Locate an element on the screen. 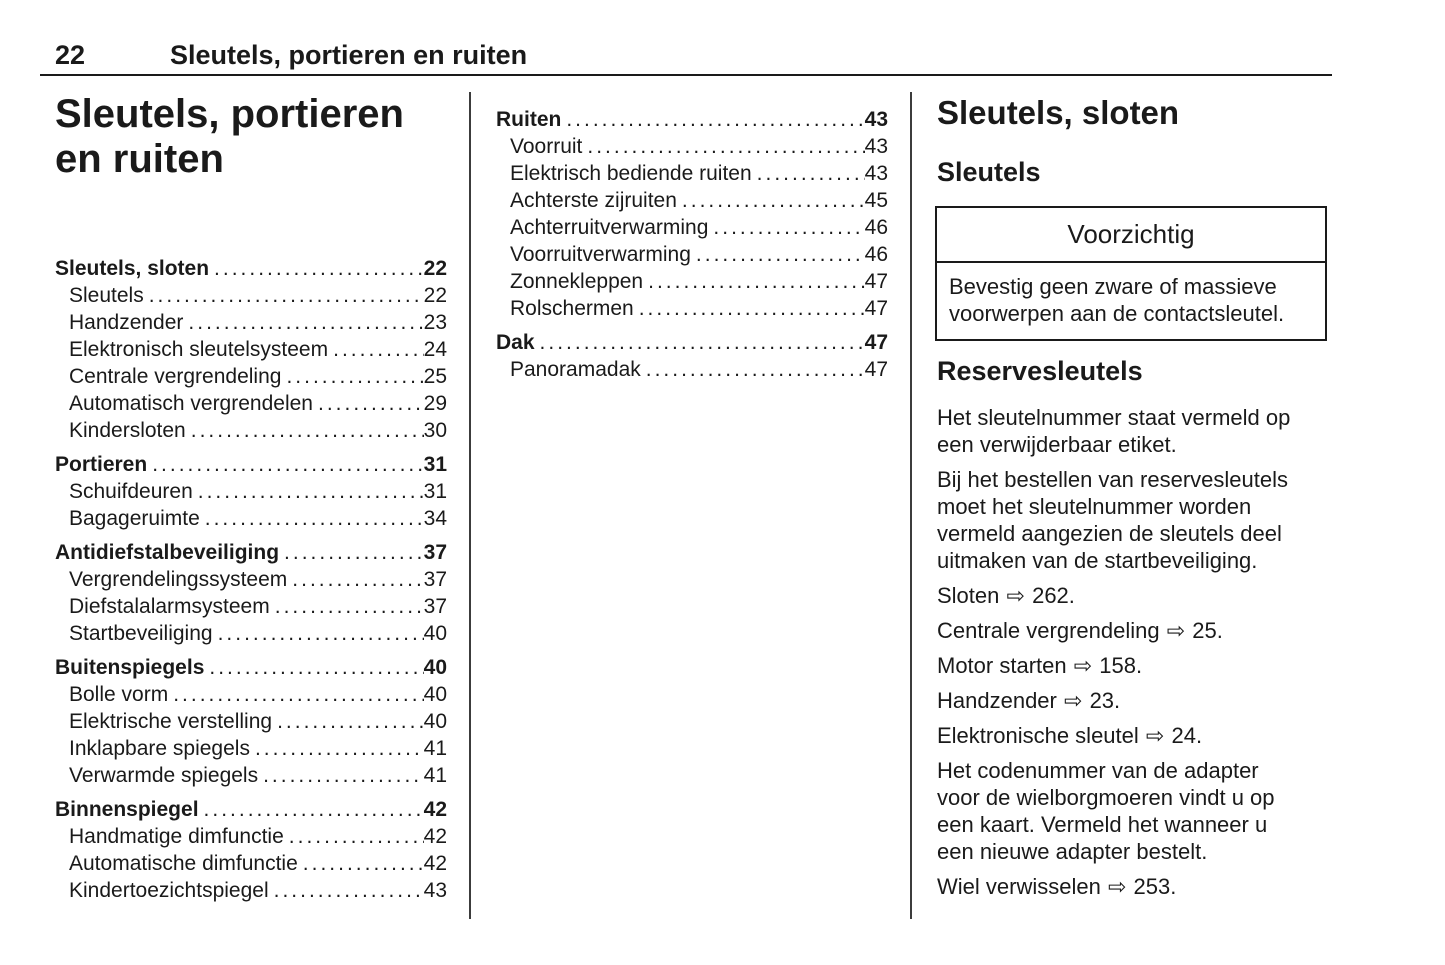  toc-entry-label: Binnenspiegel is located at coordinates (127, 809).